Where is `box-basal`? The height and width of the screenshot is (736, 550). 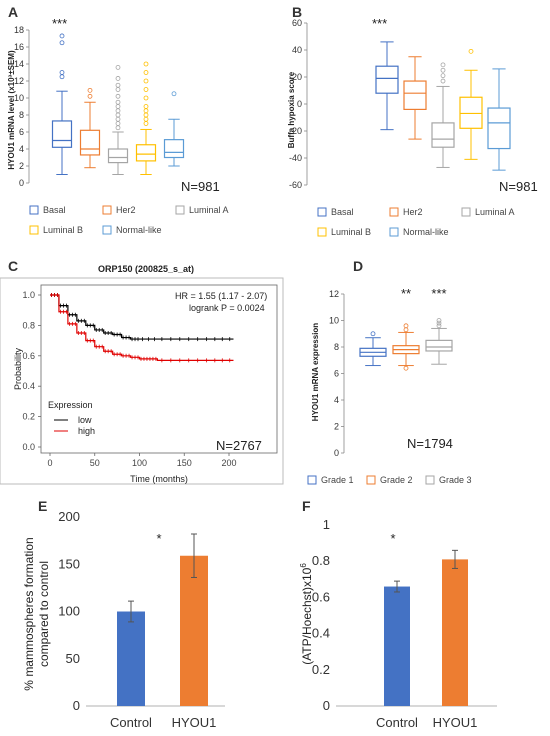
box-basal is located at coordinates (387, 86).